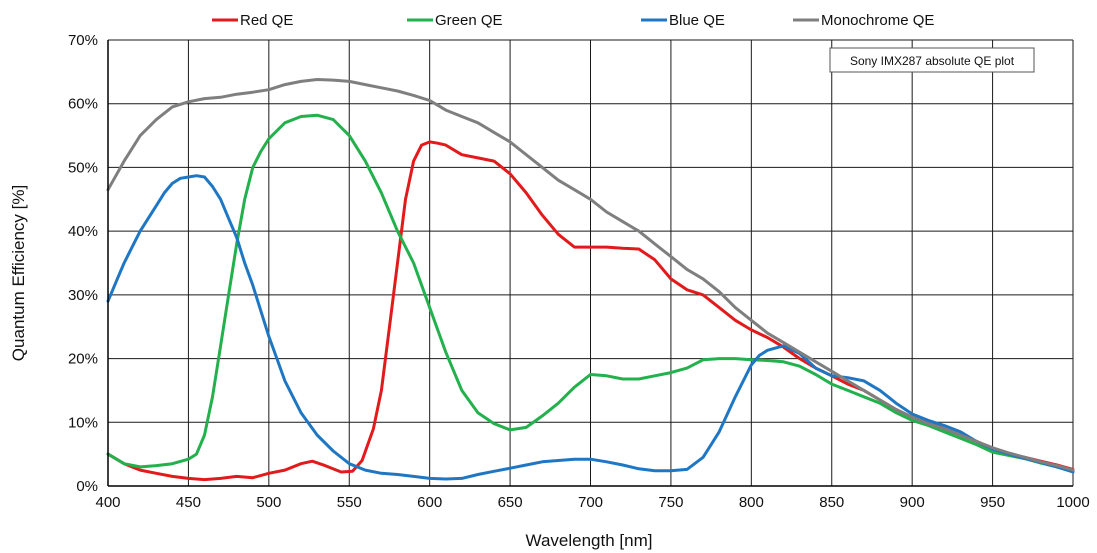 The width and height of the screenshot is (1097, 553). I want to click on y-tick-label: 10%, so click(83, 422).